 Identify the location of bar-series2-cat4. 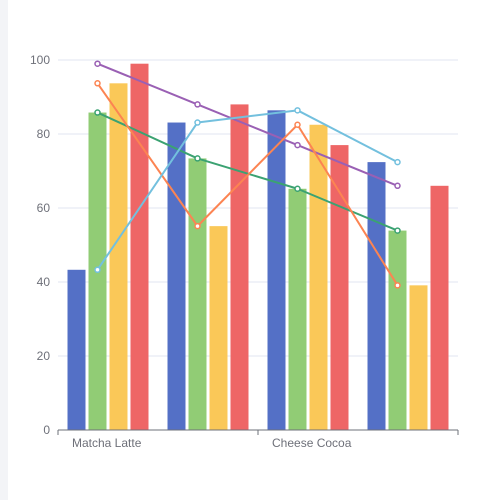
(397, 330).